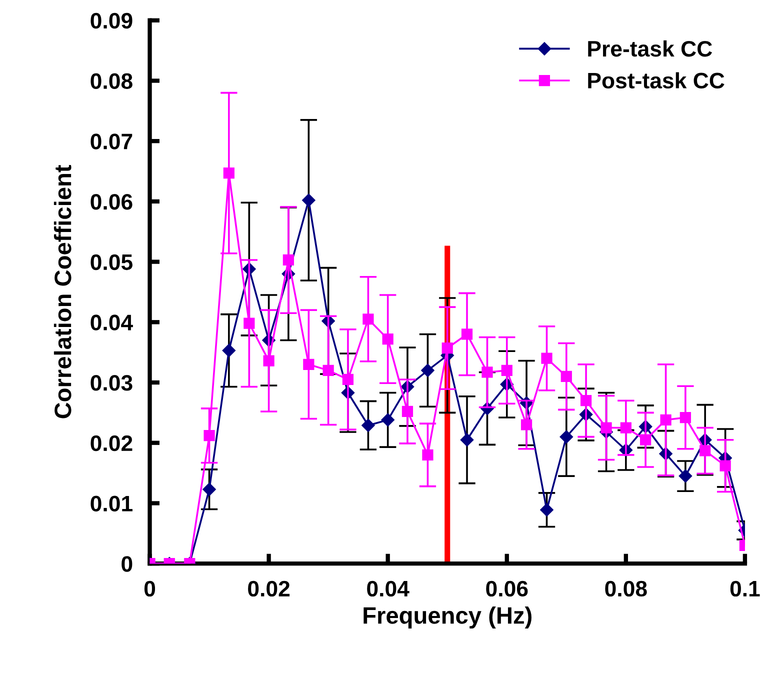 The image size is (768, 679). I want to click on y-tick-label: 0.04, so click(111, 322).